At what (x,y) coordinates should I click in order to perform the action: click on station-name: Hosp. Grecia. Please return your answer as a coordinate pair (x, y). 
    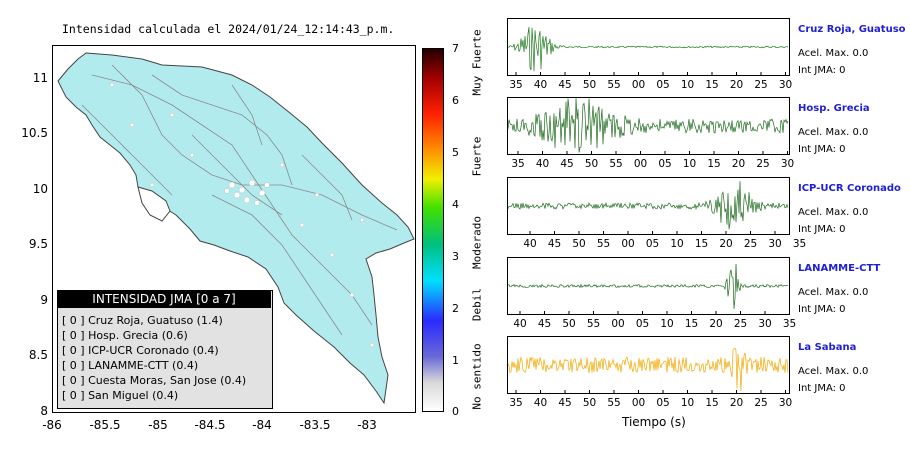
    Looking at the image, I should click on (834, 108).